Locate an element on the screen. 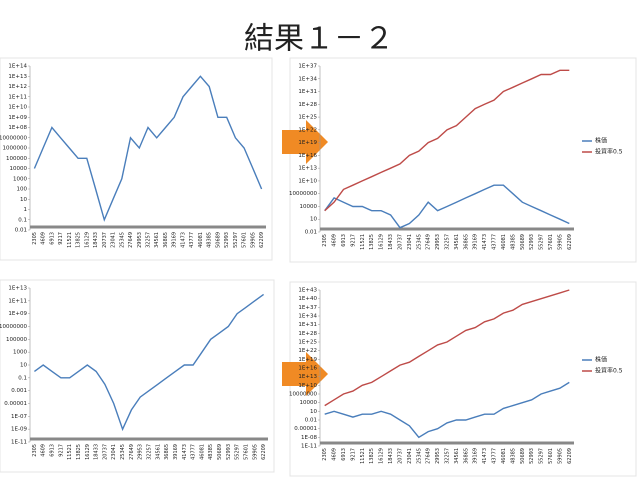 This screenshot has width=638, height=479. slide-title: 結果１－２ is located at coordinates (319, 39).